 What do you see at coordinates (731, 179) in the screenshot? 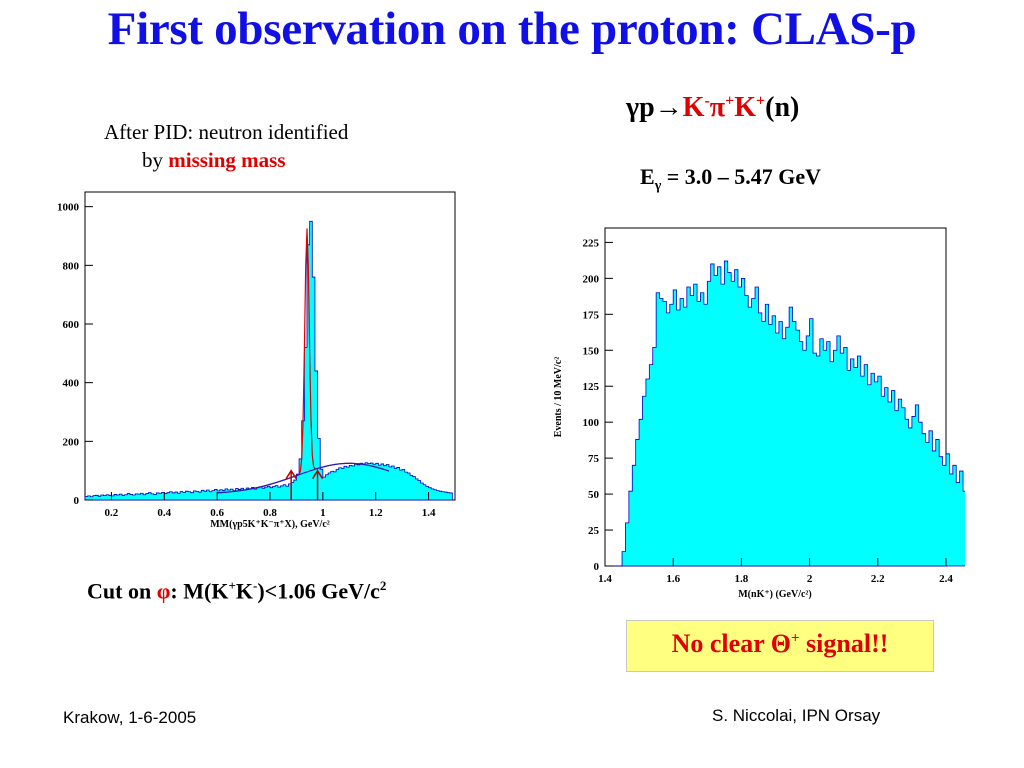
I see `energy-range-label: Eγ = 3.0 – 5.47 GeV` at bounding box center [731, 179].